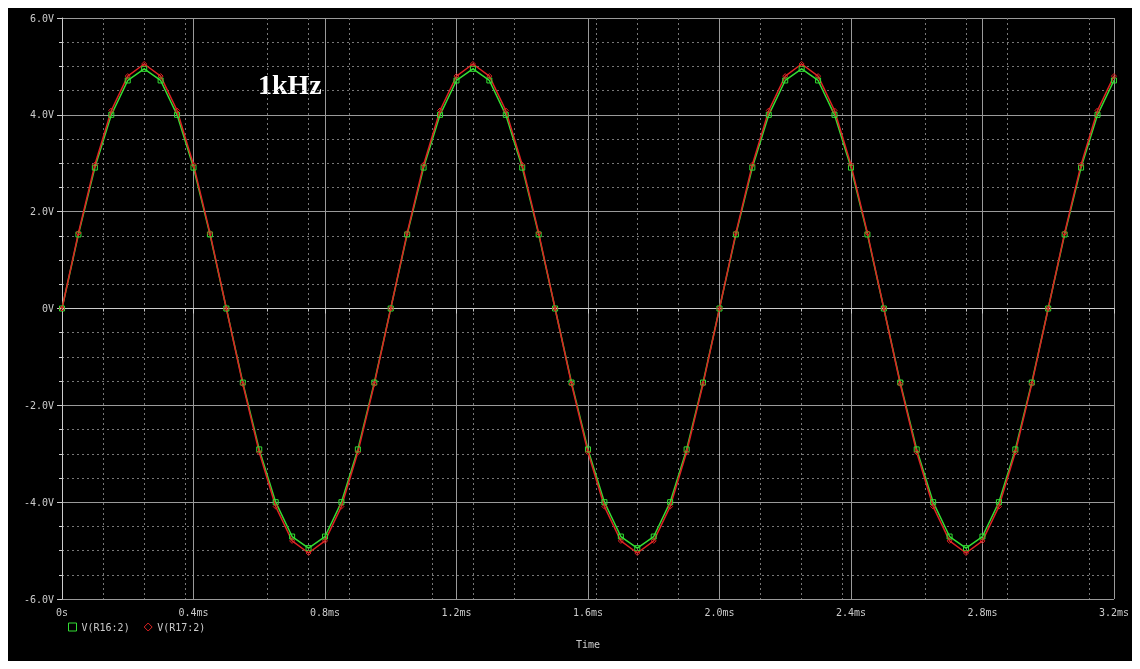  I want to click on y-tick-label: 2.0V, so click(41, 212).